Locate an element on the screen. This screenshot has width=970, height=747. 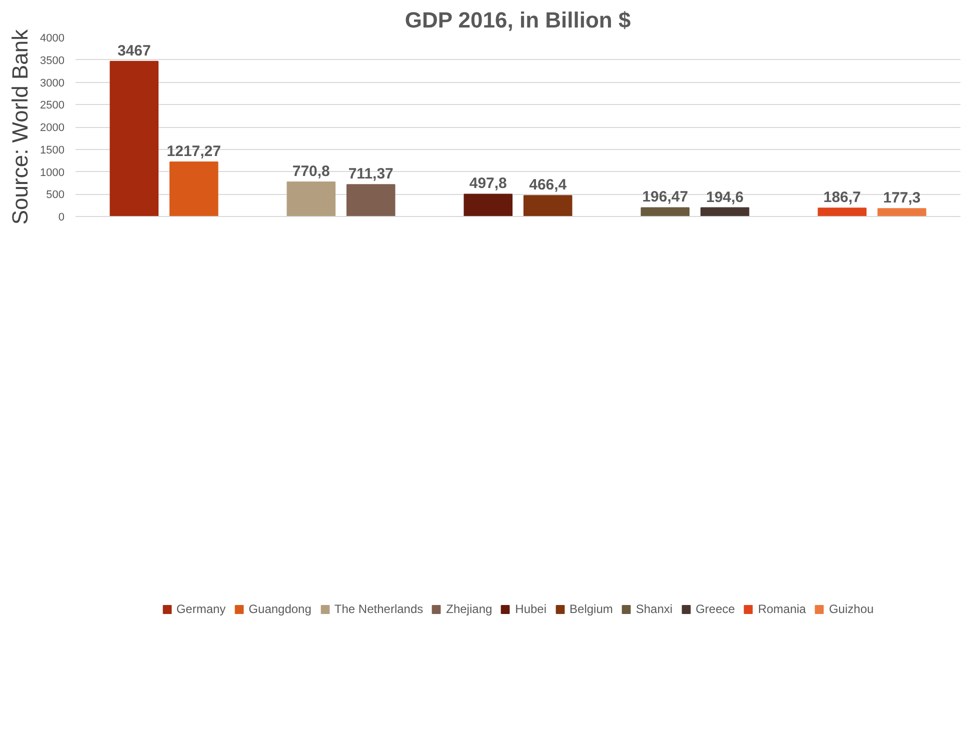
legend-label: Guangdong is located at coordinates (280, 609).